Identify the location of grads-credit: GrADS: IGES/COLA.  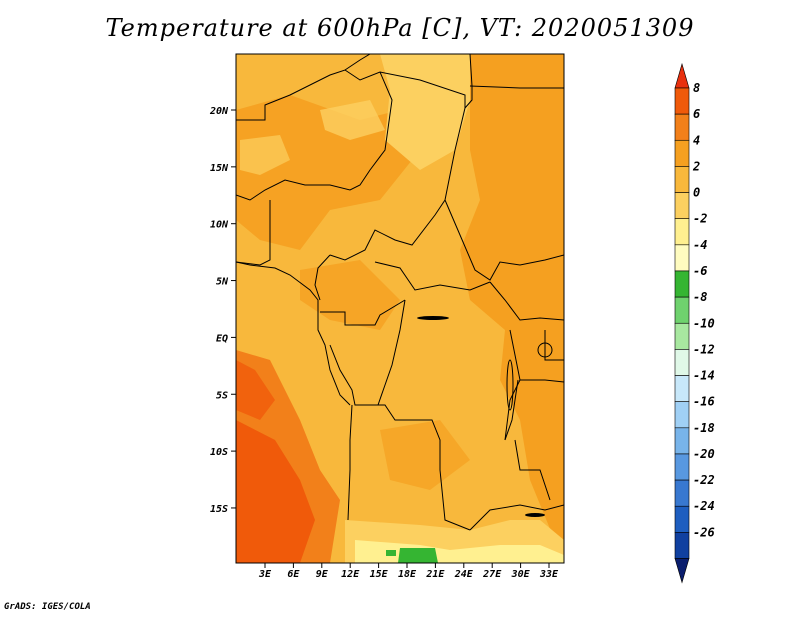
(47, 607).